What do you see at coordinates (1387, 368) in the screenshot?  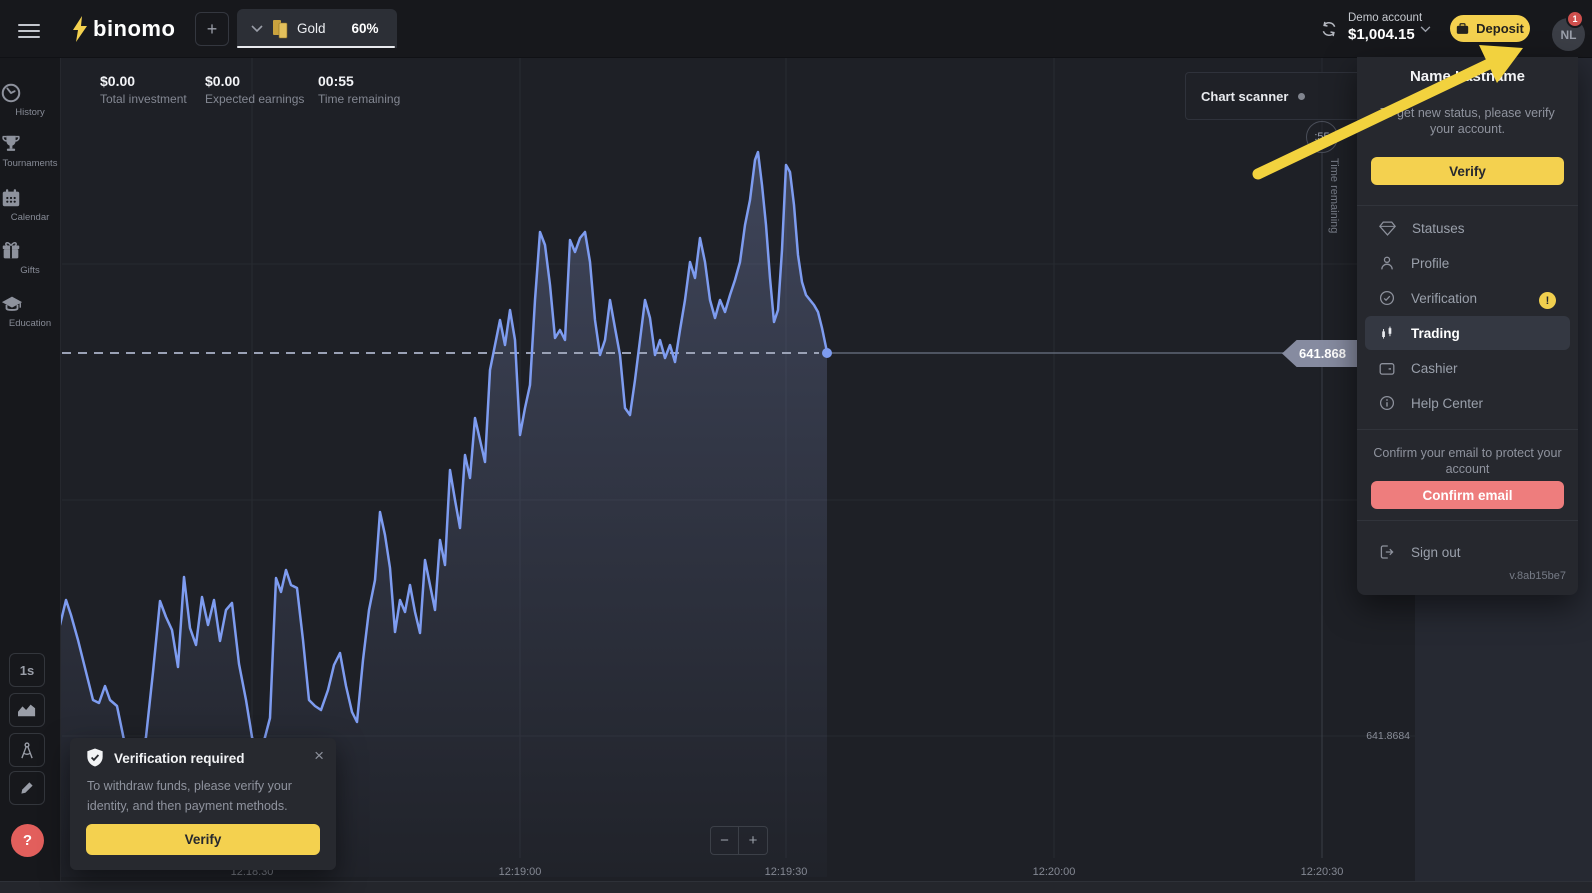 I see `cashier-wallet-icon` at bounding box center [1387, 368].